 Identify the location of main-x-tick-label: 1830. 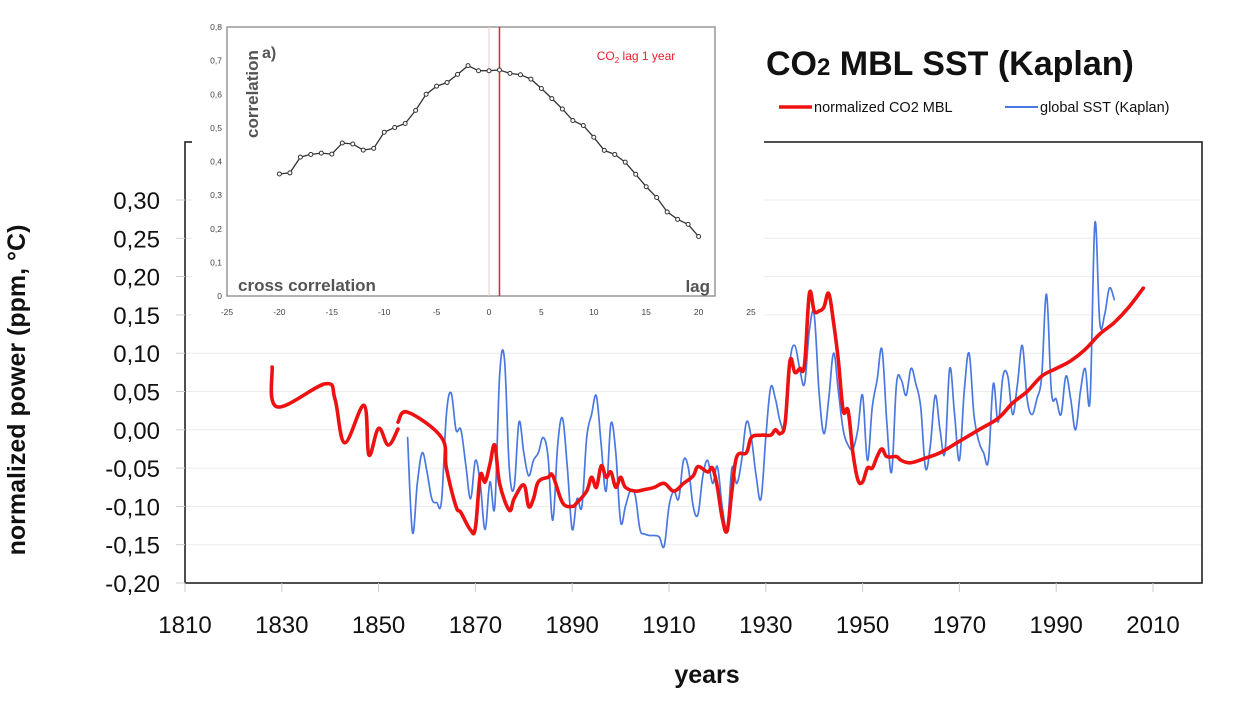
(281, 625).